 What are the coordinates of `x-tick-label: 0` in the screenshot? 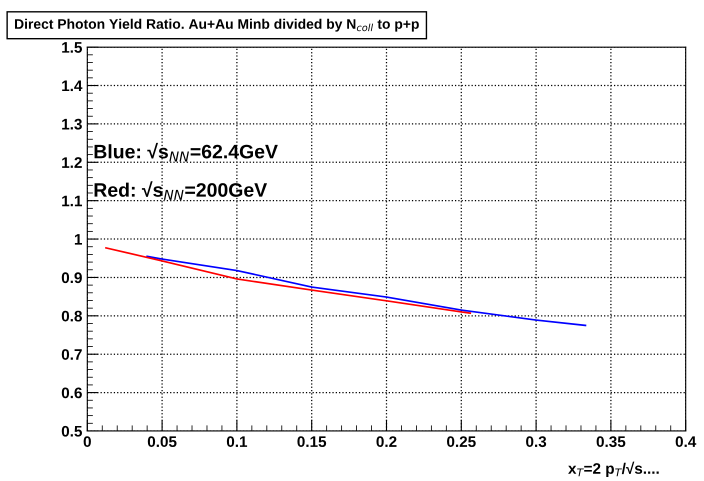 It's located at (87, 442).